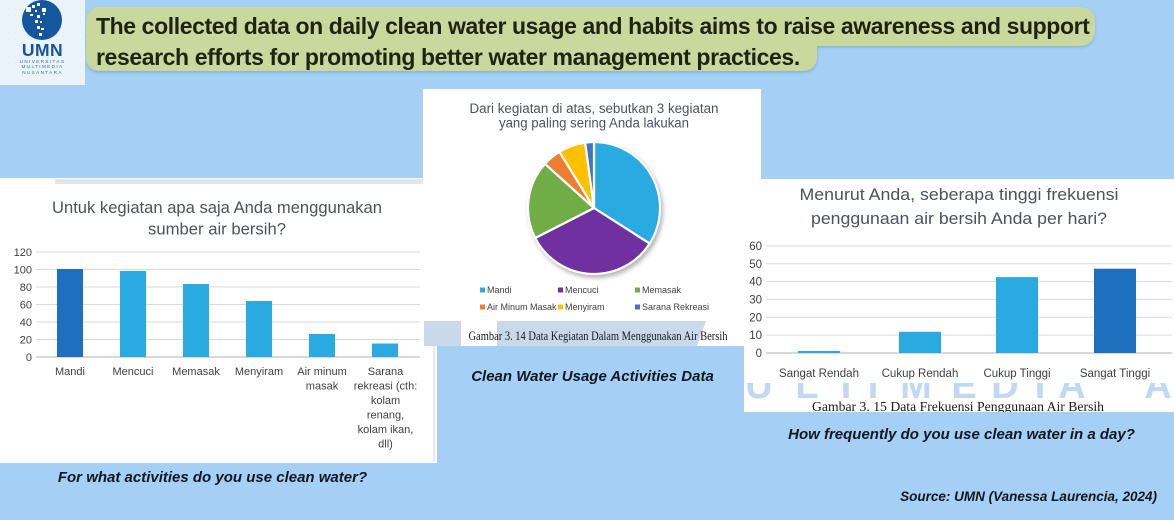  Describe the element at coordinates (1004, 386) in the screenshot. I see `svg-text: D` at that location.